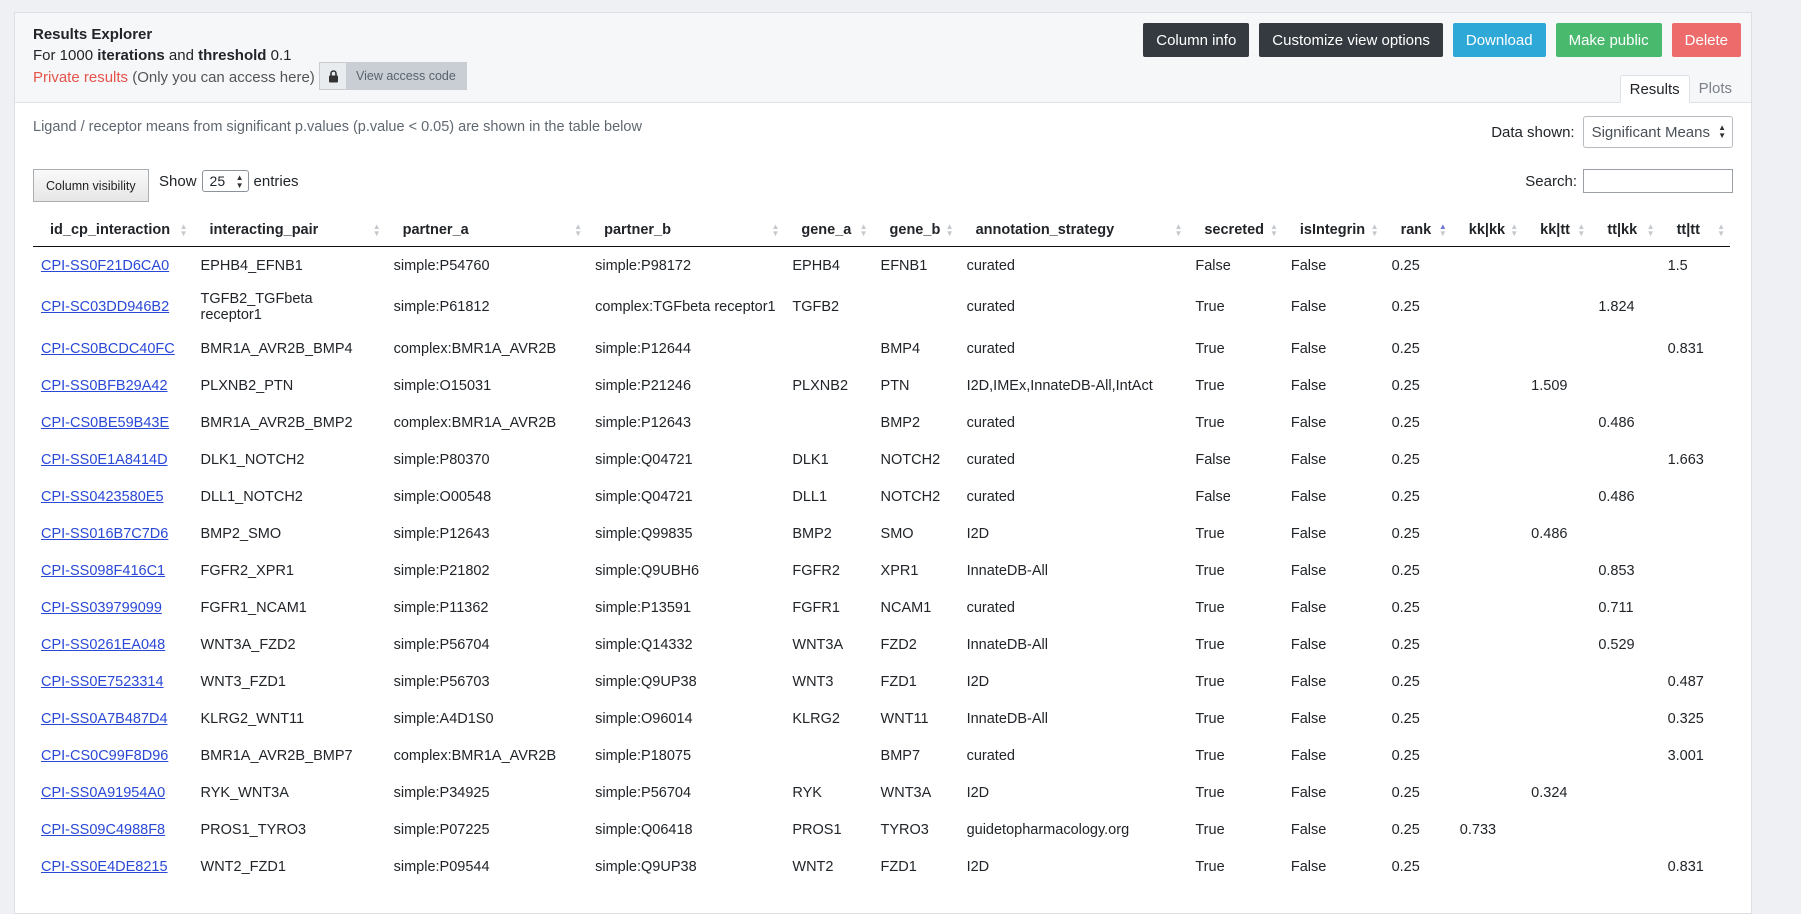 Image resolution: width=1801 pixels, height=914 pixels. Describe the element at coordinates (81, 77) in the screenshot. I see `private-results-label: Private results` at that location.